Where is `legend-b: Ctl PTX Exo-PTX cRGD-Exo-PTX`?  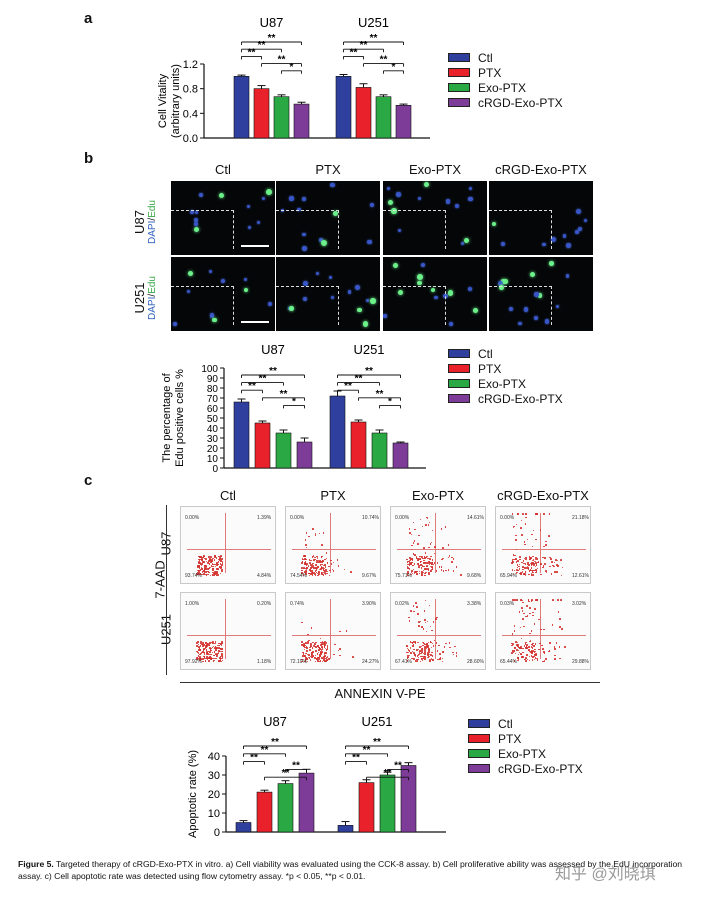
legend-b: Ctl PTX Exo-PTX cRGD-Exo-PTX is located at coordinates (505, 376).